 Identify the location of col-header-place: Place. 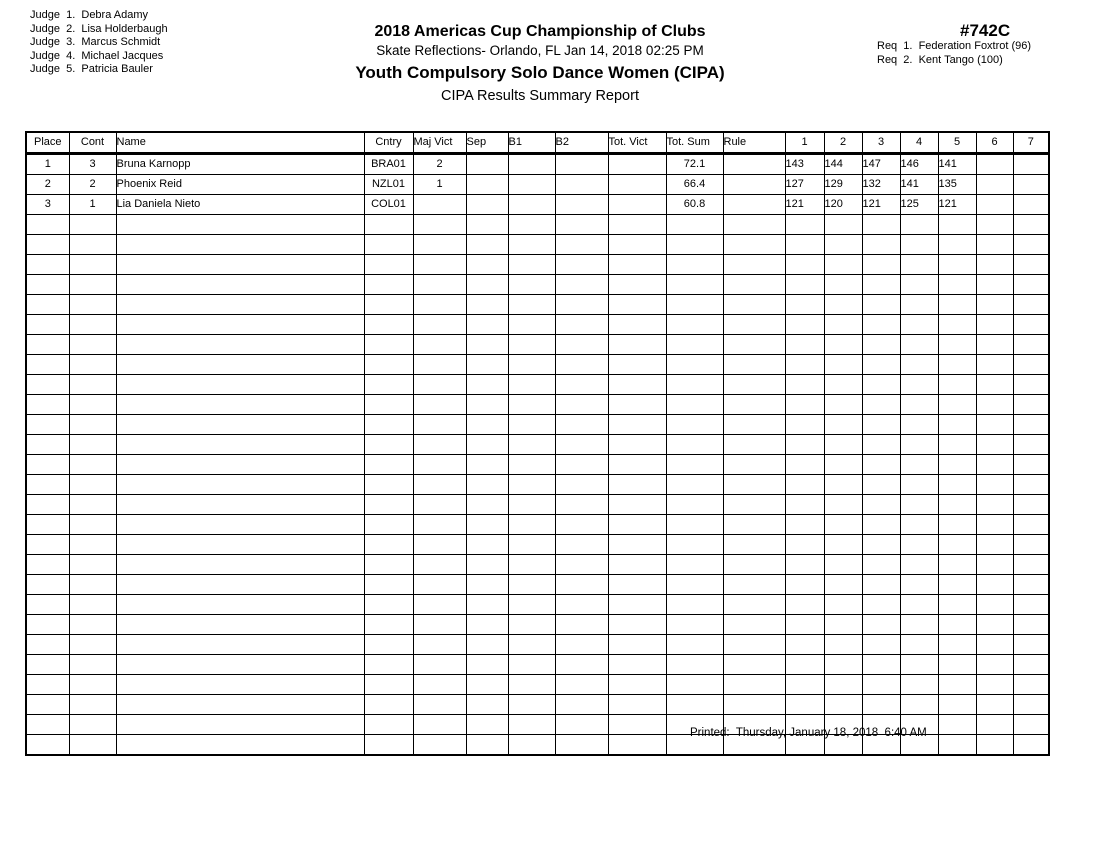
(47, 143).